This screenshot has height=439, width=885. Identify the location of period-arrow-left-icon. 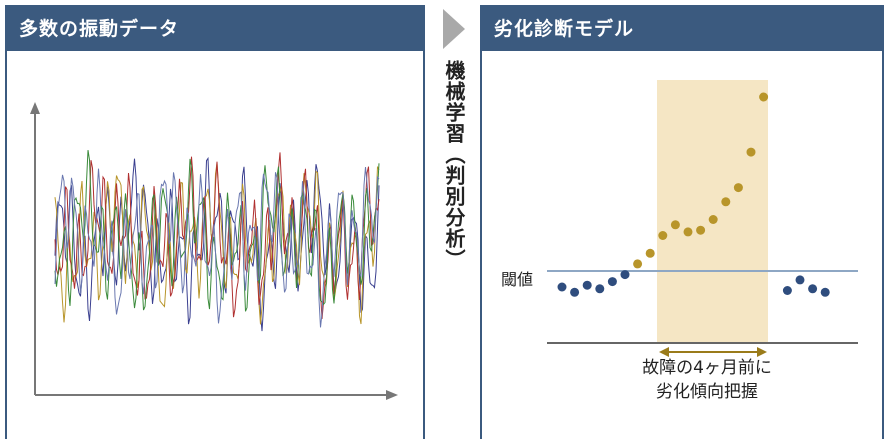
(664, 352).